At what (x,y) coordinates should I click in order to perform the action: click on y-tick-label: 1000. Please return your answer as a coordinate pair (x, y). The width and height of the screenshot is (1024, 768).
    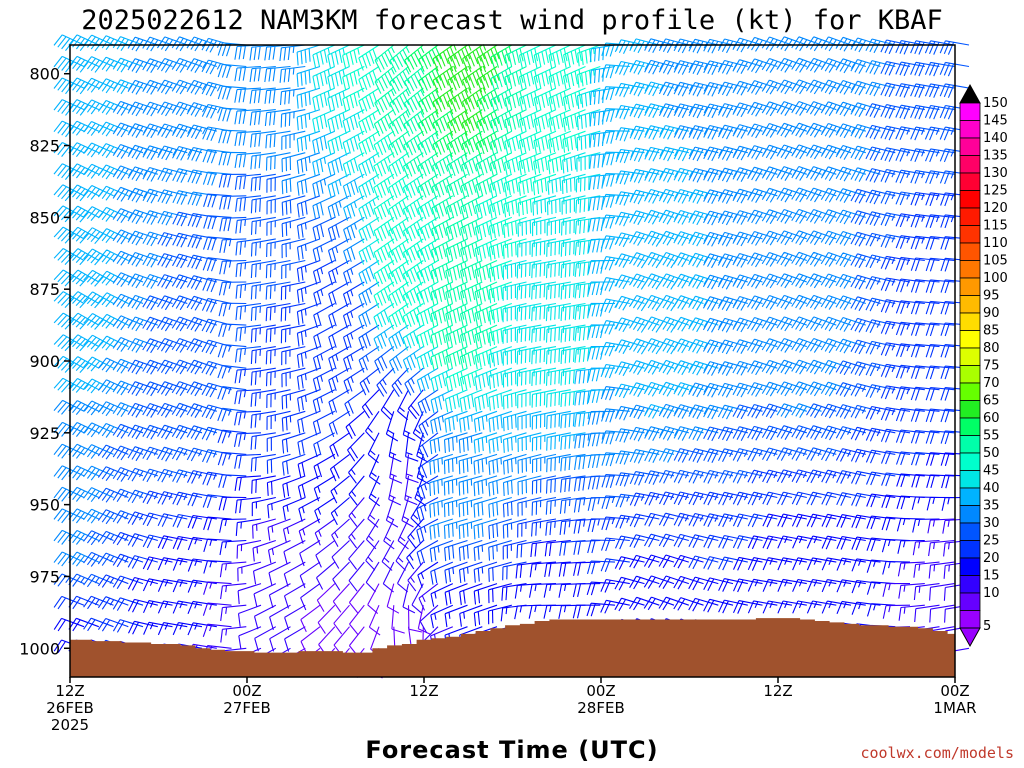
    Looking at the image, I should click on (39, 648).